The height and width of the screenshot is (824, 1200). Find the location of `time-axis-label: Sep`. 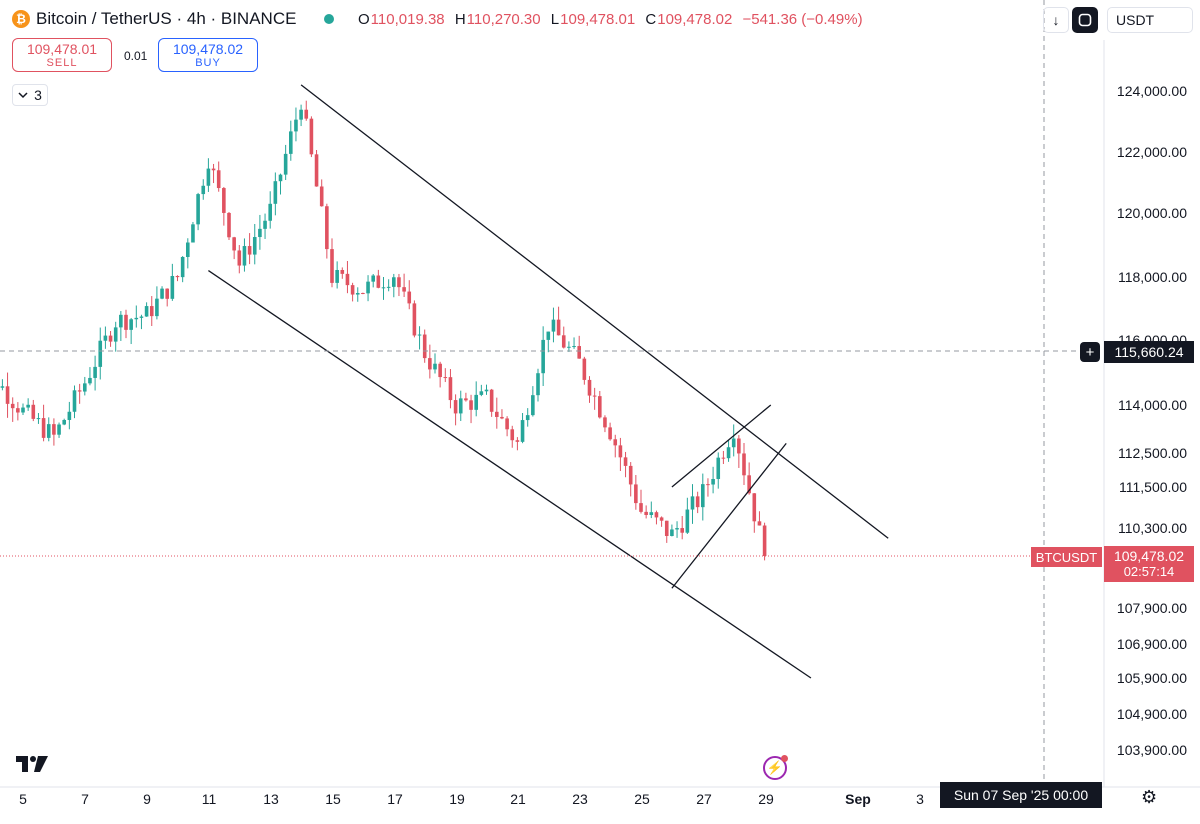

time-axis-label: Sep is located at coordinates (858, 799).